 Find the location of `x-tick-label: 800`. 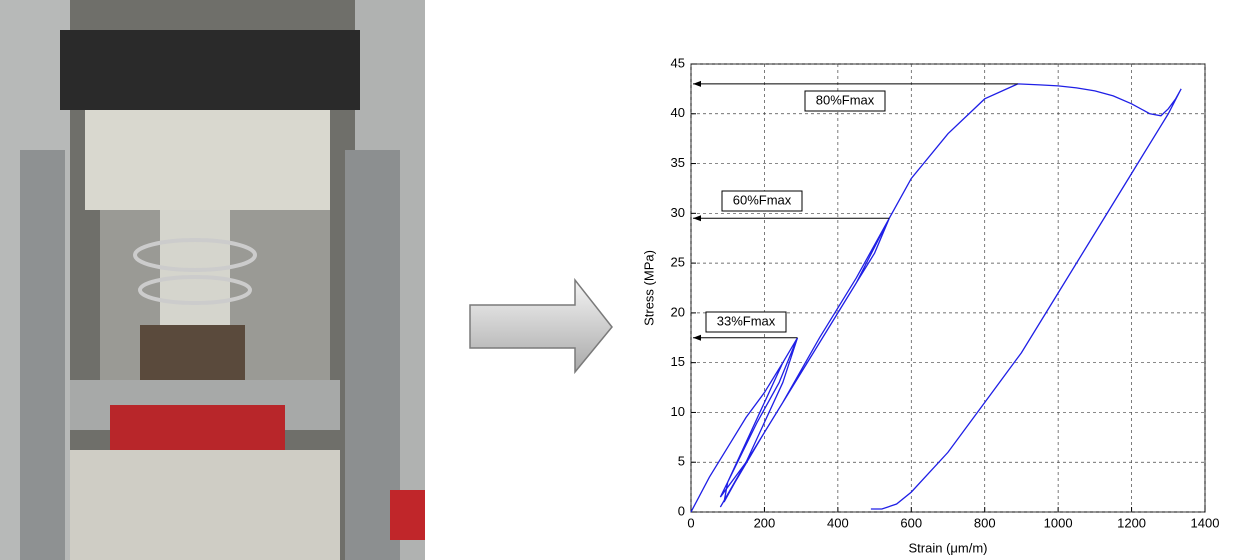

x-tick-label: 800 is located at coordinates (985, 522).